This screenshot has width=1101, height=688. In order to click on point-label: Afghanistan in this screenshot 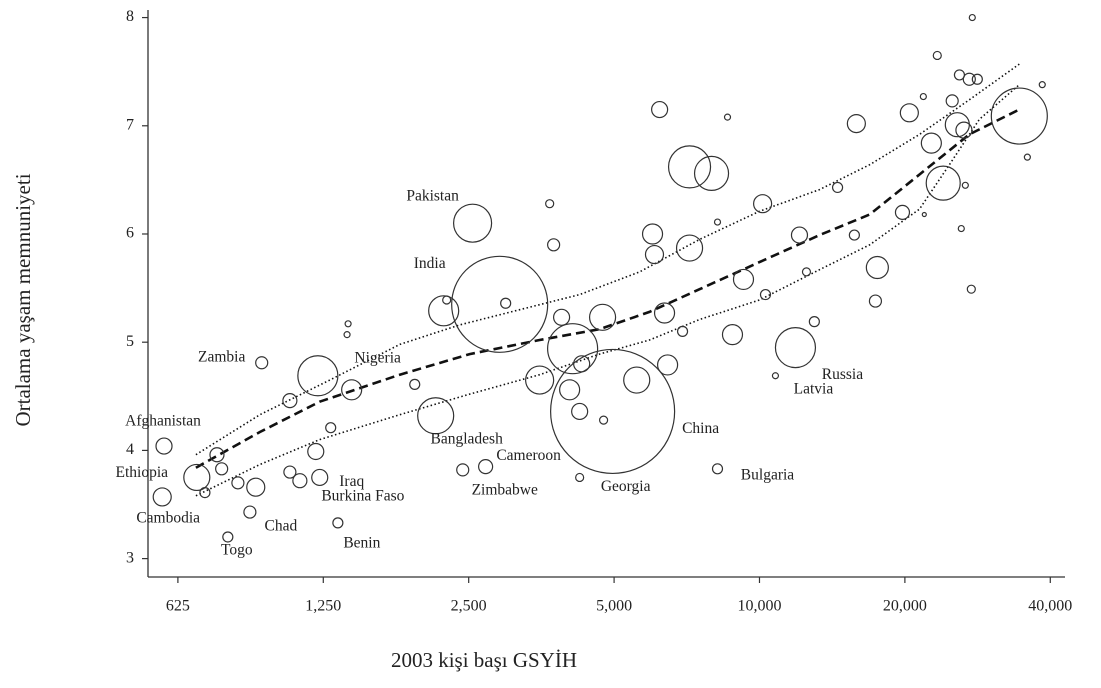, I will do `click(163, 421)`.